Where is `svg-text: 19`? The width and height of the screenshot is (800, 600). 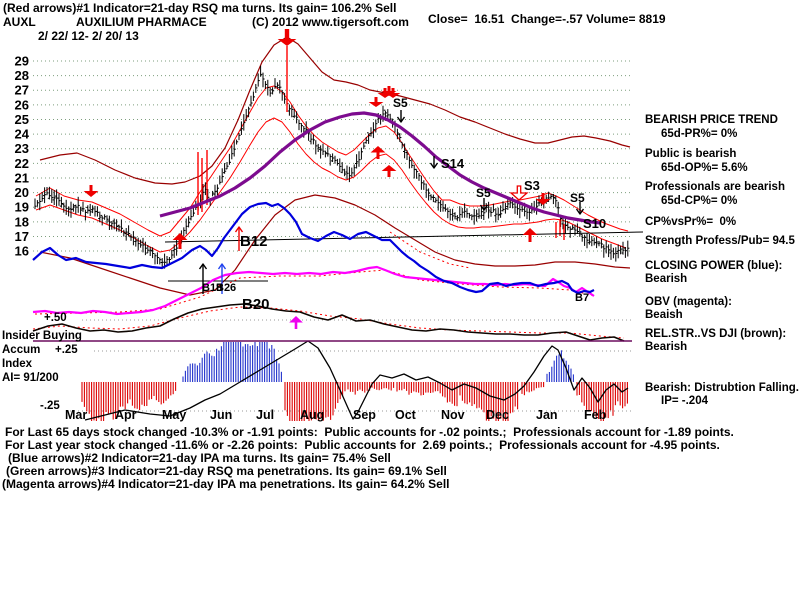 svg-text: 19 is located at coordinates (22, 207).